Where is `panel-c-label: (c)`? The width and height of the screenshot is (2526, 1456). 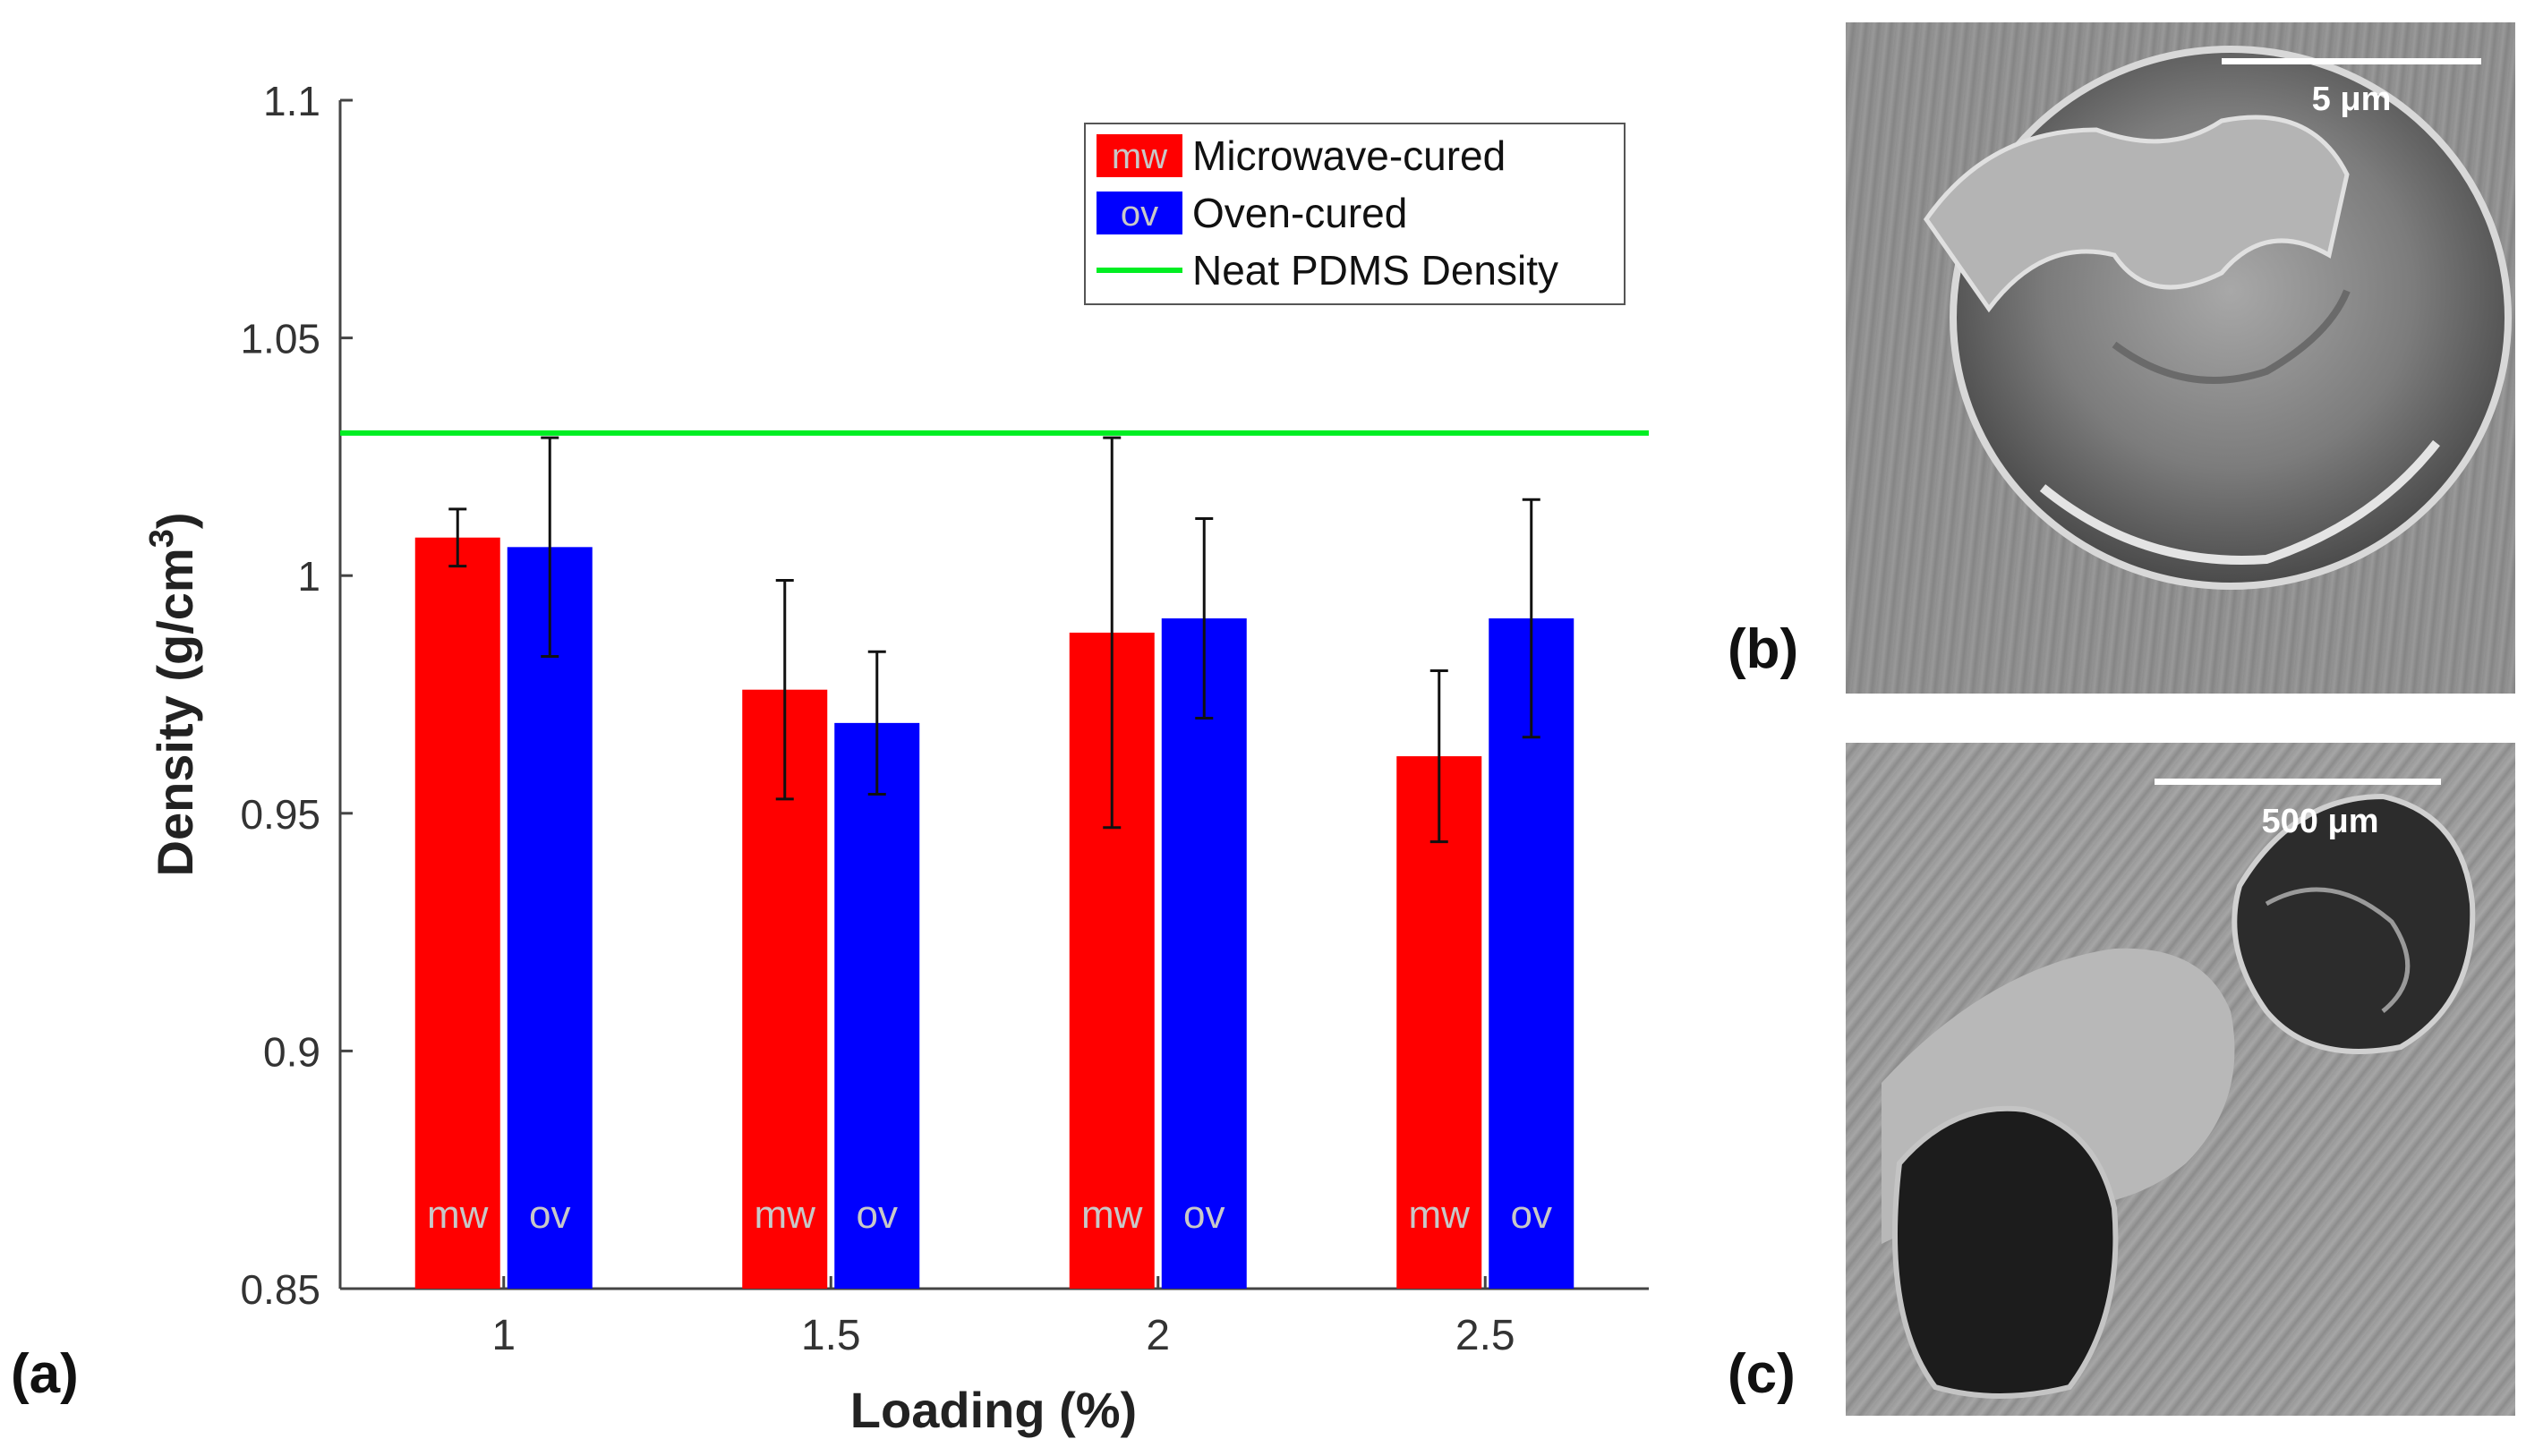 panel-c-label: (c) is located at coordinates (1762, 1374).